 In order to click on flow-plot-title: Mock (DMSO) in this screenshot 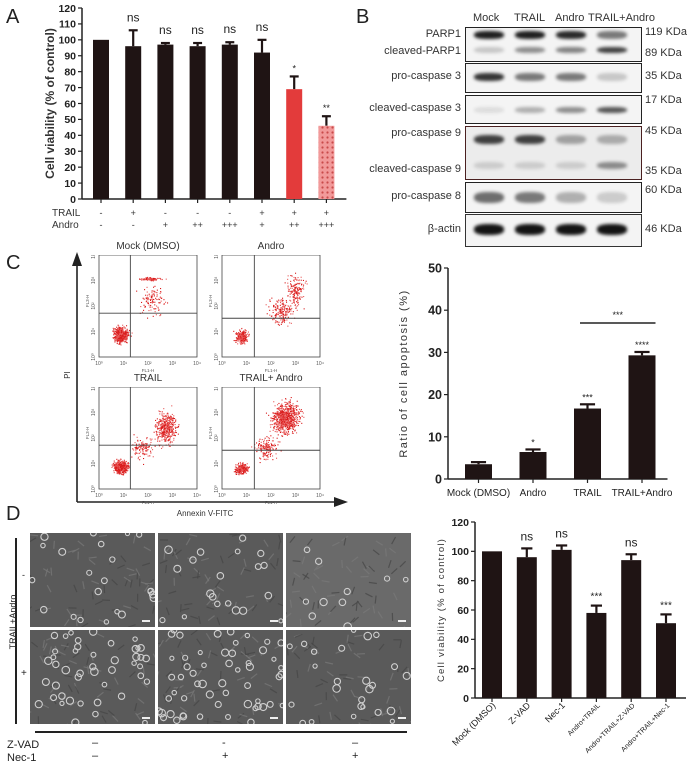, I will do `click(148, 246)`.